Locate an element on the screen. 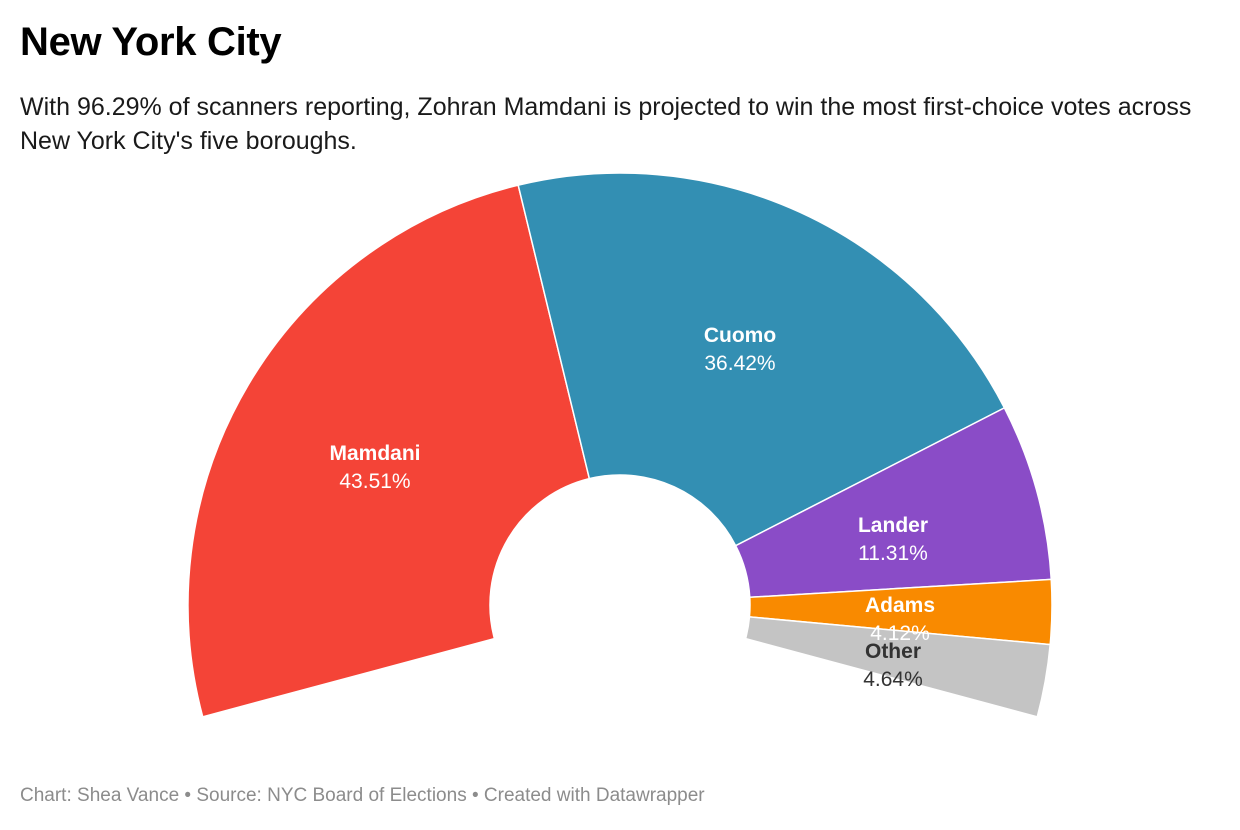  label-name-mamdani: Mamdani is located at coordinates (374, 453).